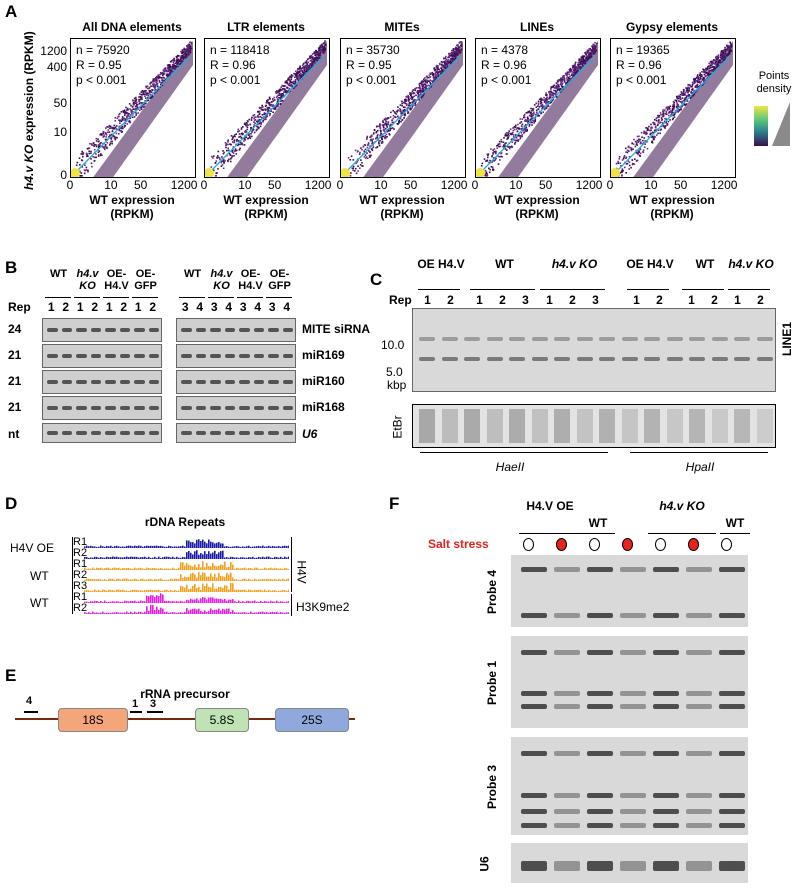 The width and height of the screenshot is (800, 891). What do you see at coordinates (705, 264) in the screenshot?
I see `group-label: WT` at bounding box center [705, 264].